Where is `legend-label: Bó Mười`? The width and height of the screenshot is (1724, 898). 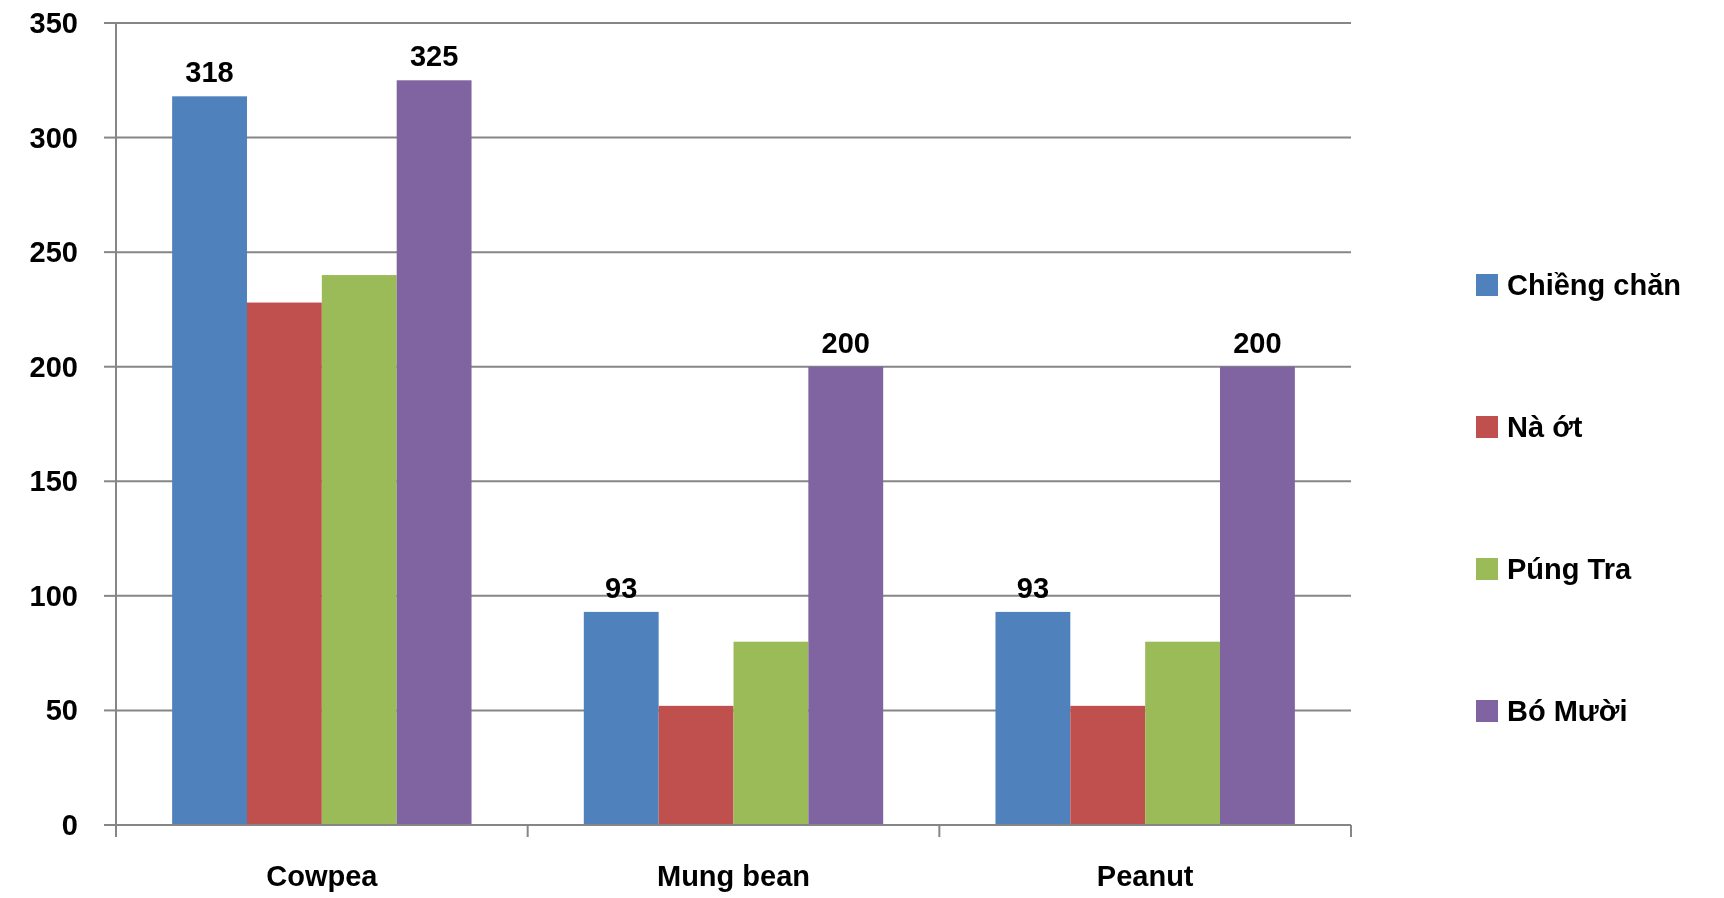 legend-label: Bó Mười is located at coordinates (1567, 711).